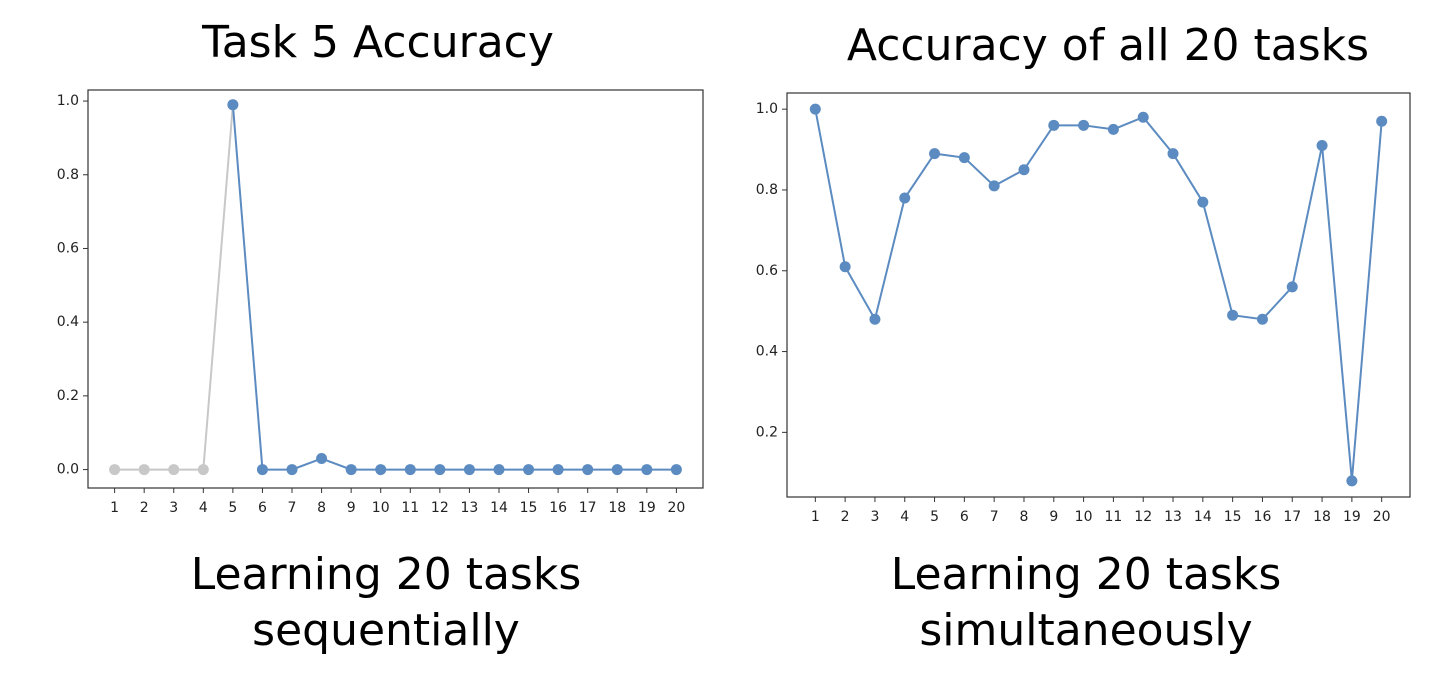 Image resolution: width=1434 pixels, height=686 pixels. Describe the element at coordinates (174, 287) in the screenshot. I see `series-line` at that location.